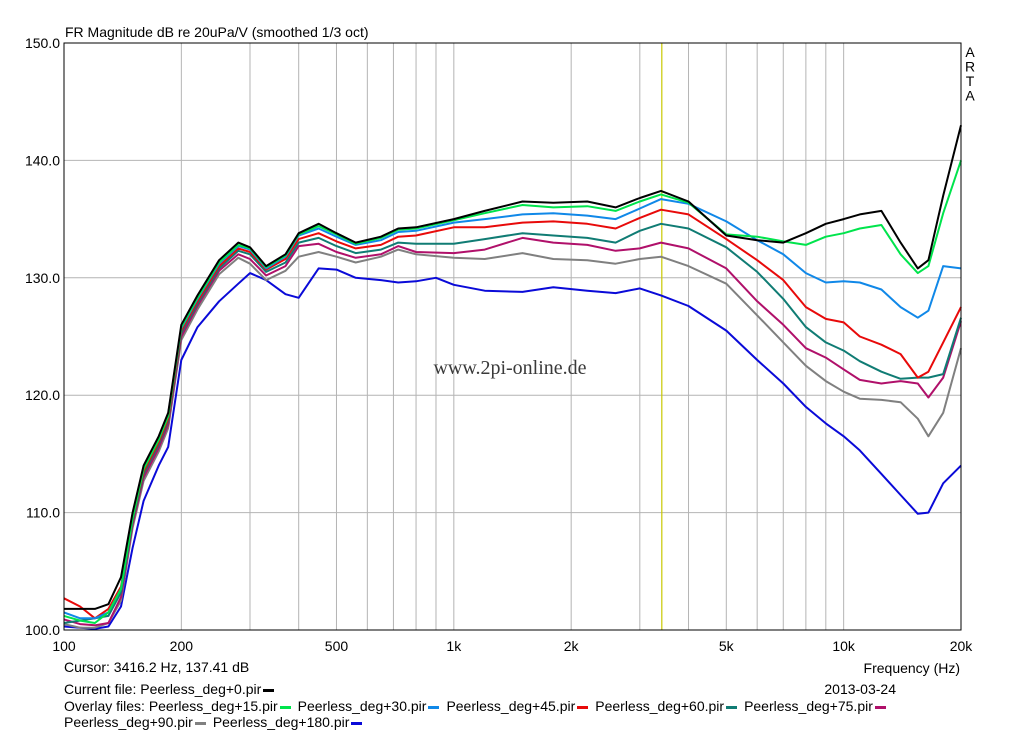  Describe the element at coordinates (860, 689) in the screenshot. I see `date-label: 2013-03-24` at that location.